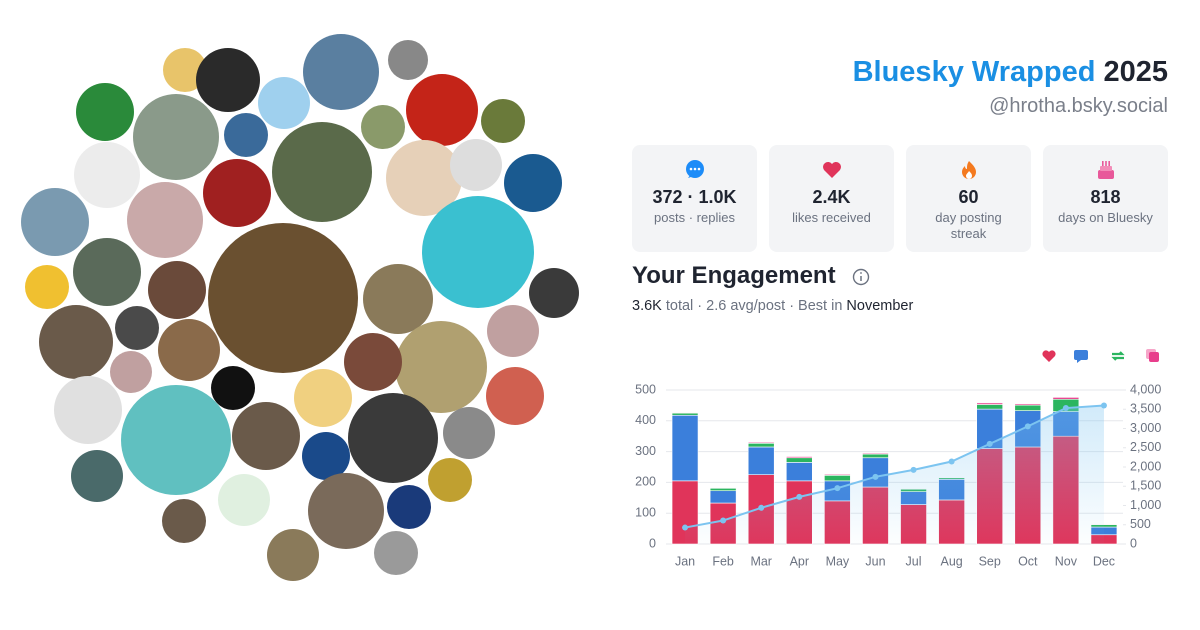  Describe the element at coordinates (968, 225) in the screenshot. I see `stat-label: day posting streak` at that location.